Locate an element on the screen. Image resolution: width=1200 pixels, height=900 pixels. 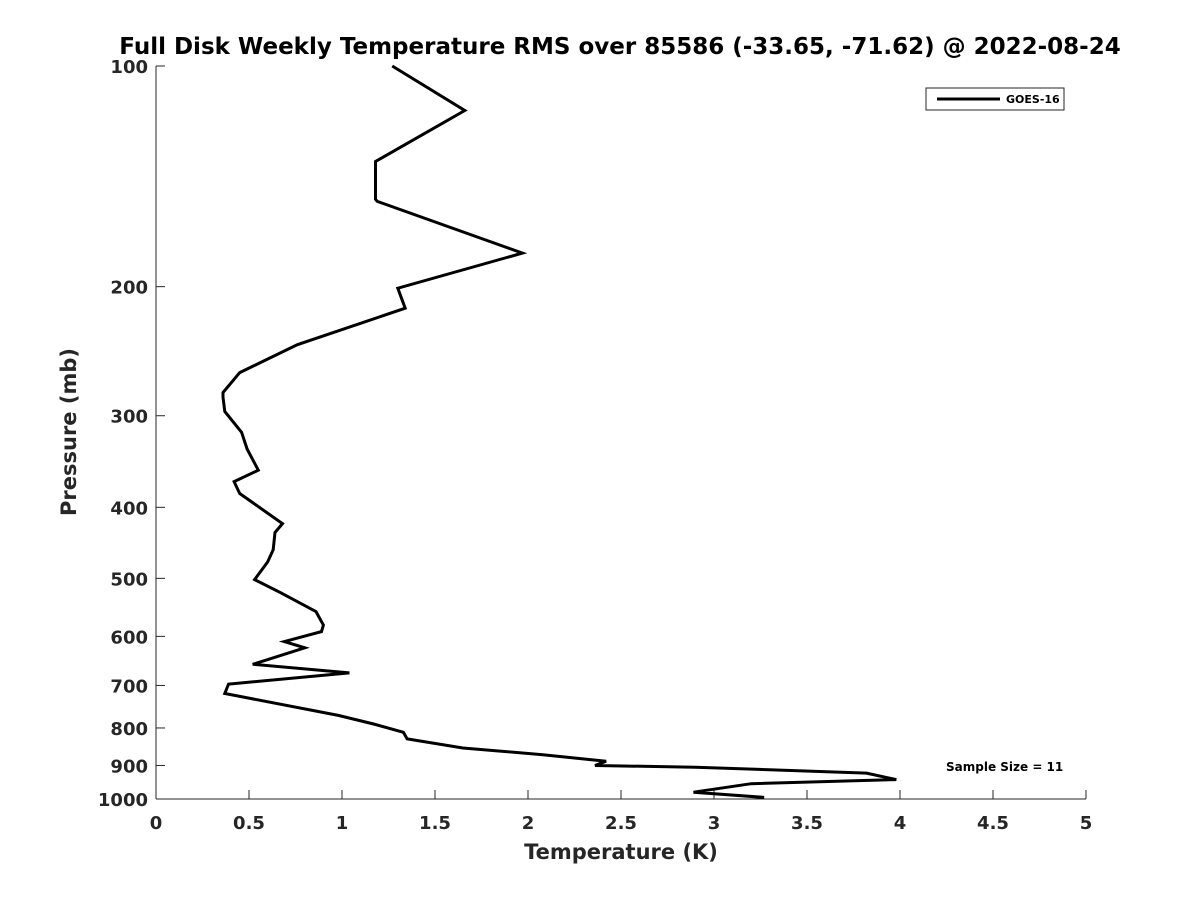
legend-label-goes-16: GOES-16 is located at coordinates (1033, 99).